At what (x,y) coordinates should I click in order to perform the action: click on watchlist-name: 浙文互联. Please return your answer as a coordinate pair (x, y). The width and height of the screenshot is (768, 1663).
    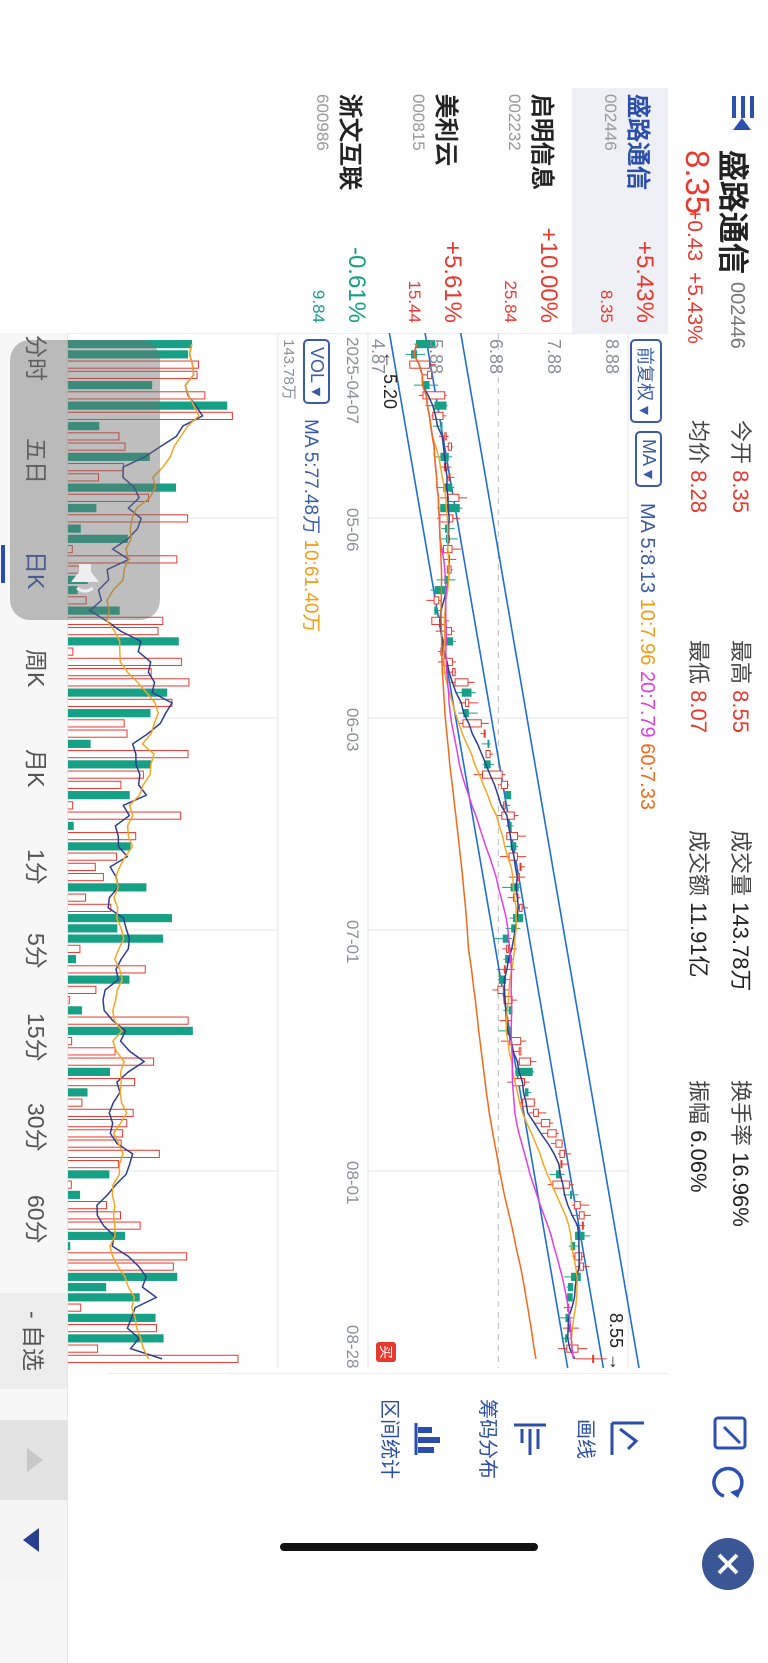
    Looking at the image, I should click on (349, 142).